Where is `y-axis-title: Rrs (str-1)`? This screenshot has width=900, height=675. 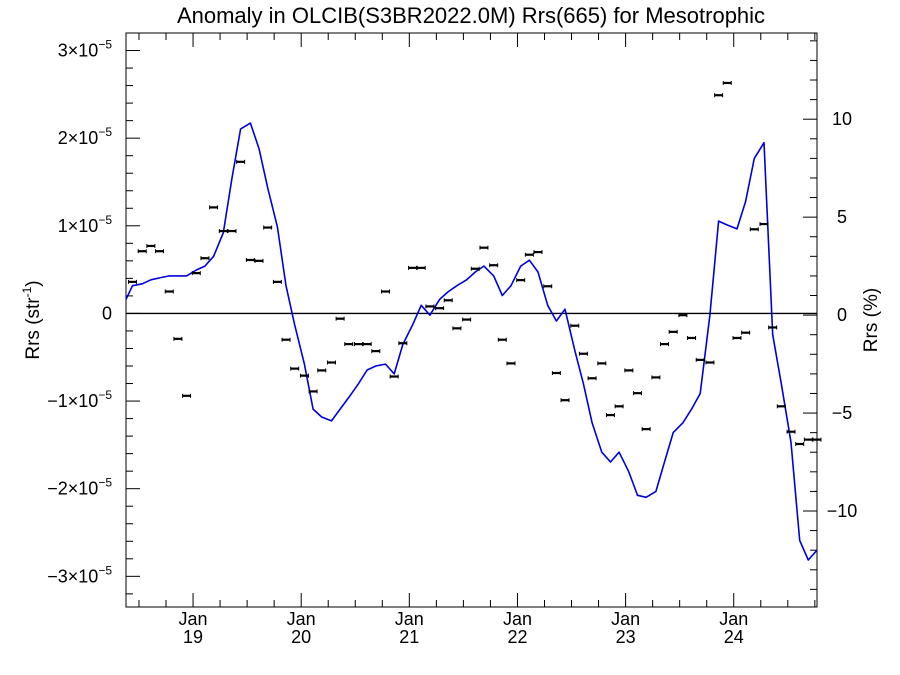
y-axis-title: Rrs (str-1) is located at coordinates (32, 319).